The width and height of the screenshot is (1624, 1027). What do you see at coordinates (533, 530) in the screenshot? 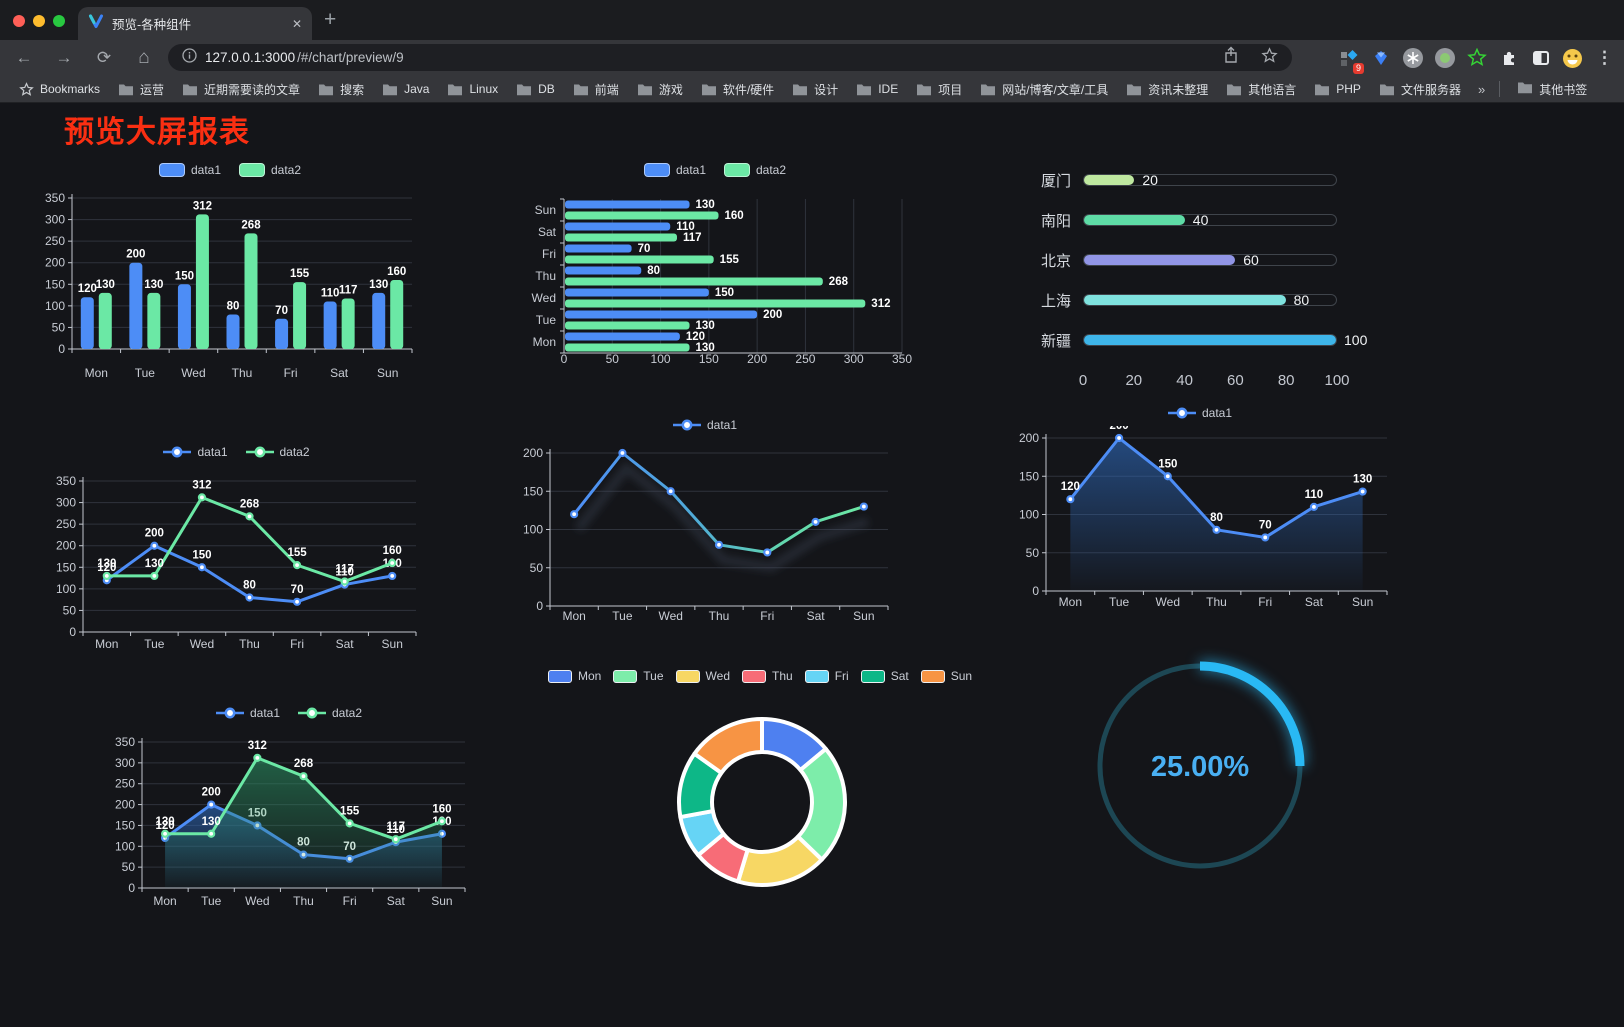
I see `svg-text: 100` at bounding box center [533, 530].